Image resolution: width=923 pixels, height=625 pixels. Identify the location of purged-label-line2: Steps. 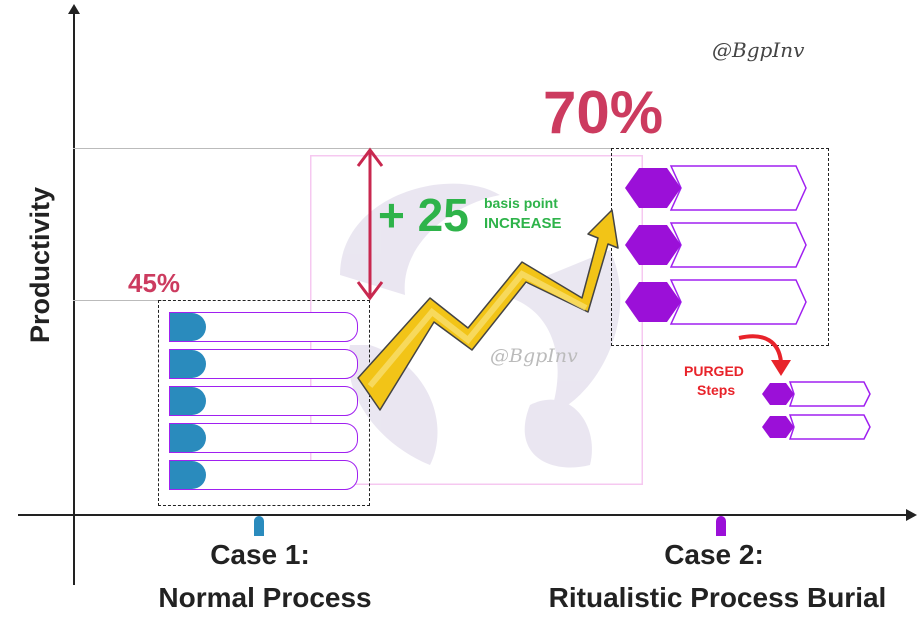
(716, 390).